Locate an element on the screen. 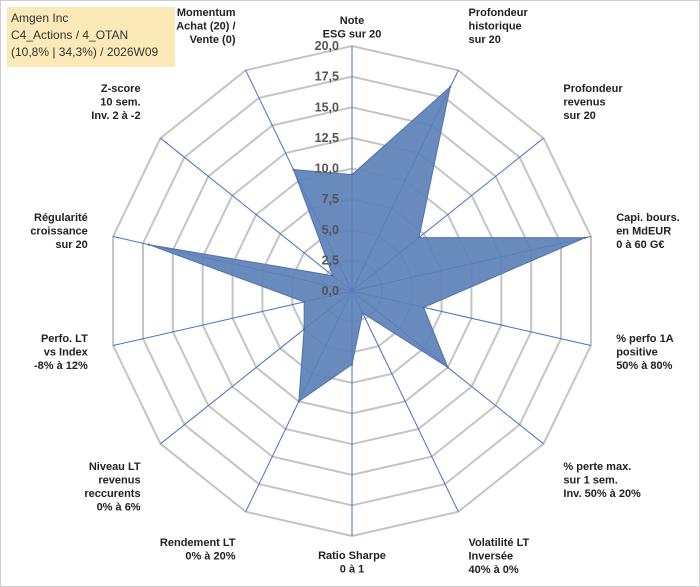 The width and height of the screenshot is (700, 587). axis-label-14: Momentum Achat (20) / Vente (0) is located at coordinates (206, 26).